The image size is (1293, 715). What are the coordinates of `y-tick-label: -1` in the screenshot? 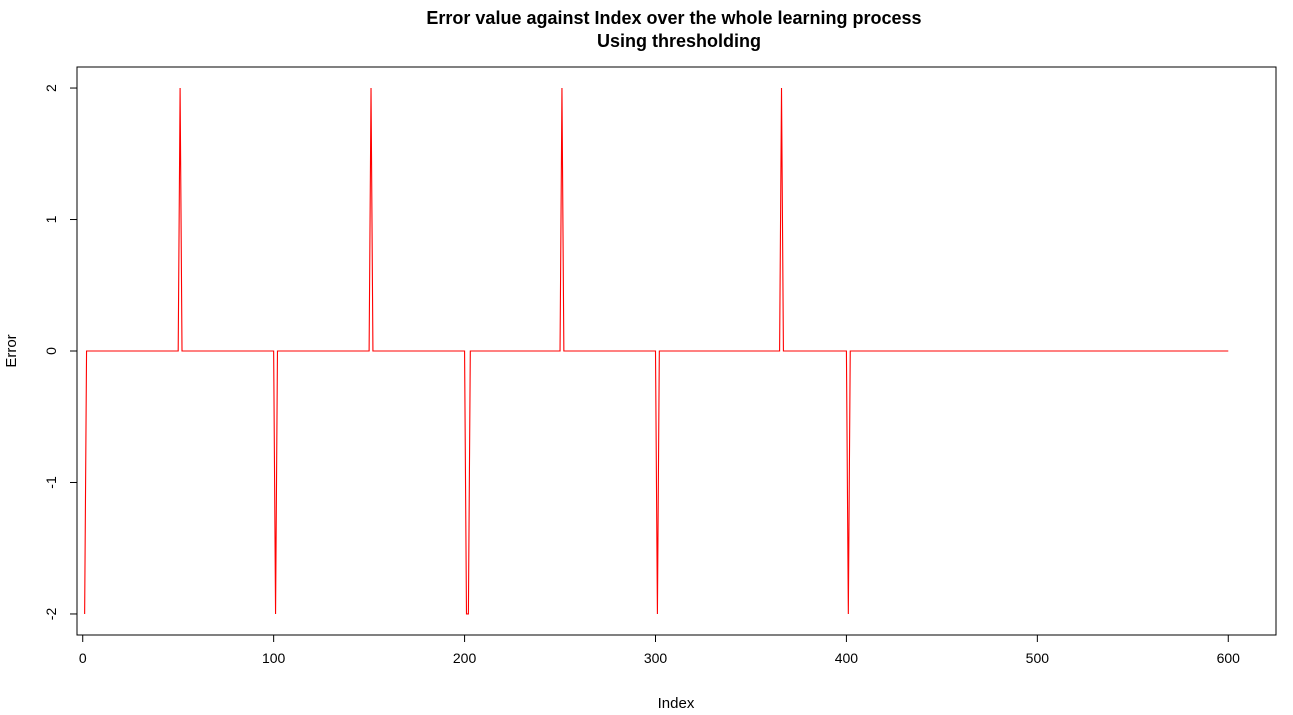 It's located at (51, 482).